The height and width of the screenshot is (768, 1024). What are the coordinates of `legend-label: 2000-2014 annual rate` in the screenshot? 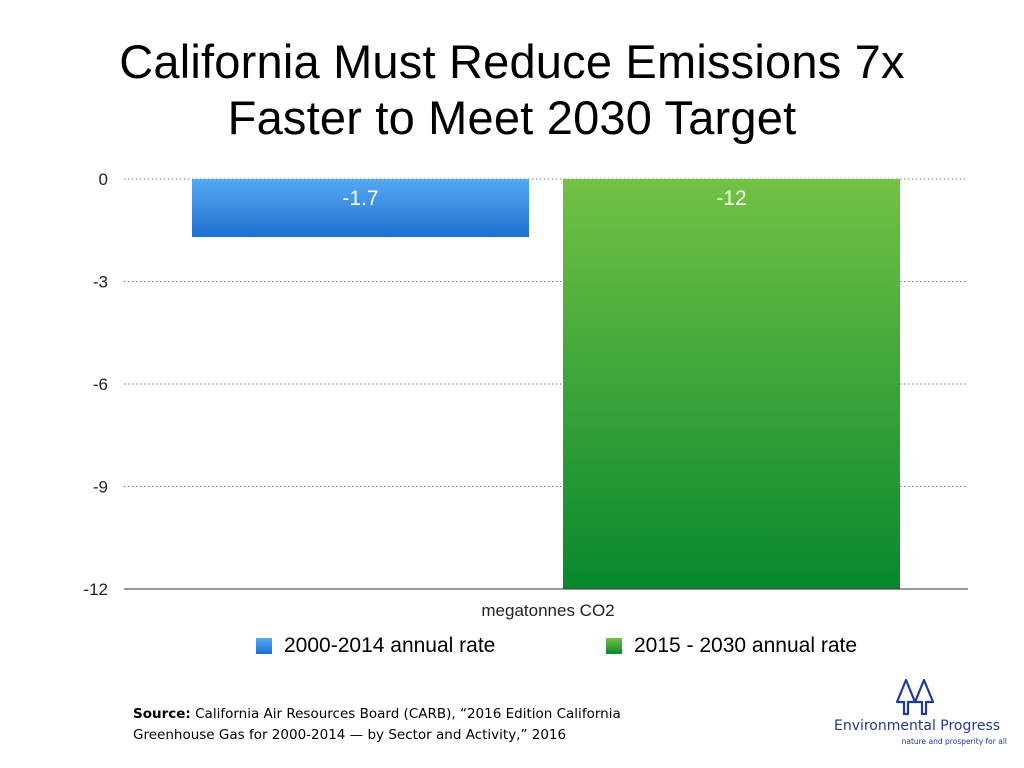 It's located at (390, 645).